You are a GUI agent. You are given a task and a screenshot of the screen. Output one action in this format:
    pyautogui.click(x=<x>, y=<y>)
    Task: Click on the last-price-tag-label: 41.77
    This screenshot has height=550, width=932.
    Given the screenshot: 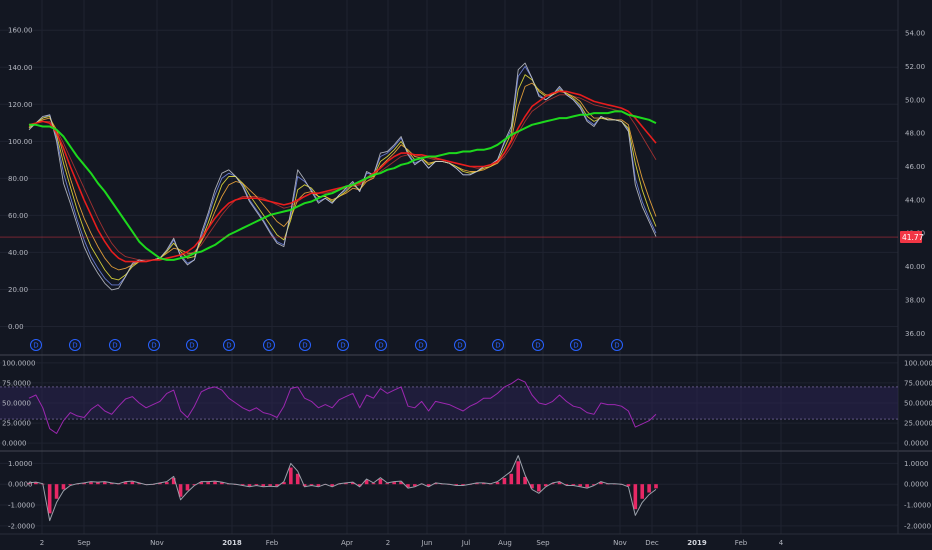 What is the action you would take?
    pyautogui.click(x=913, y=237)
    